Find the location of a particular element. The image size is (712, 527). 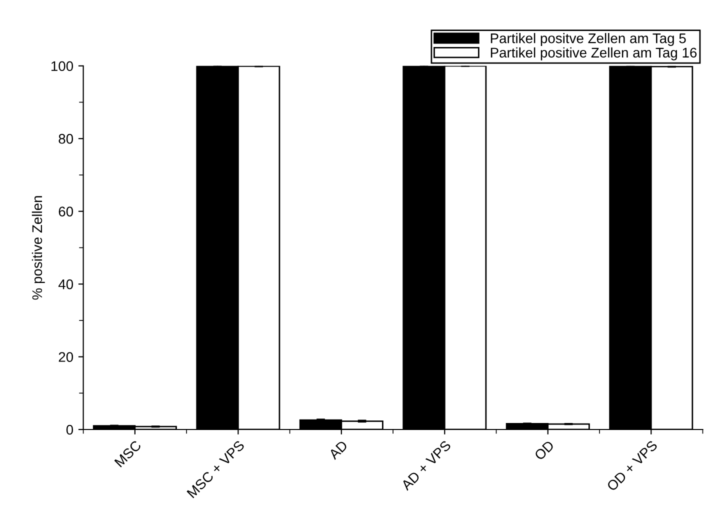

y-axis-title: % positive Zellen is located at coordinates (38, 248).